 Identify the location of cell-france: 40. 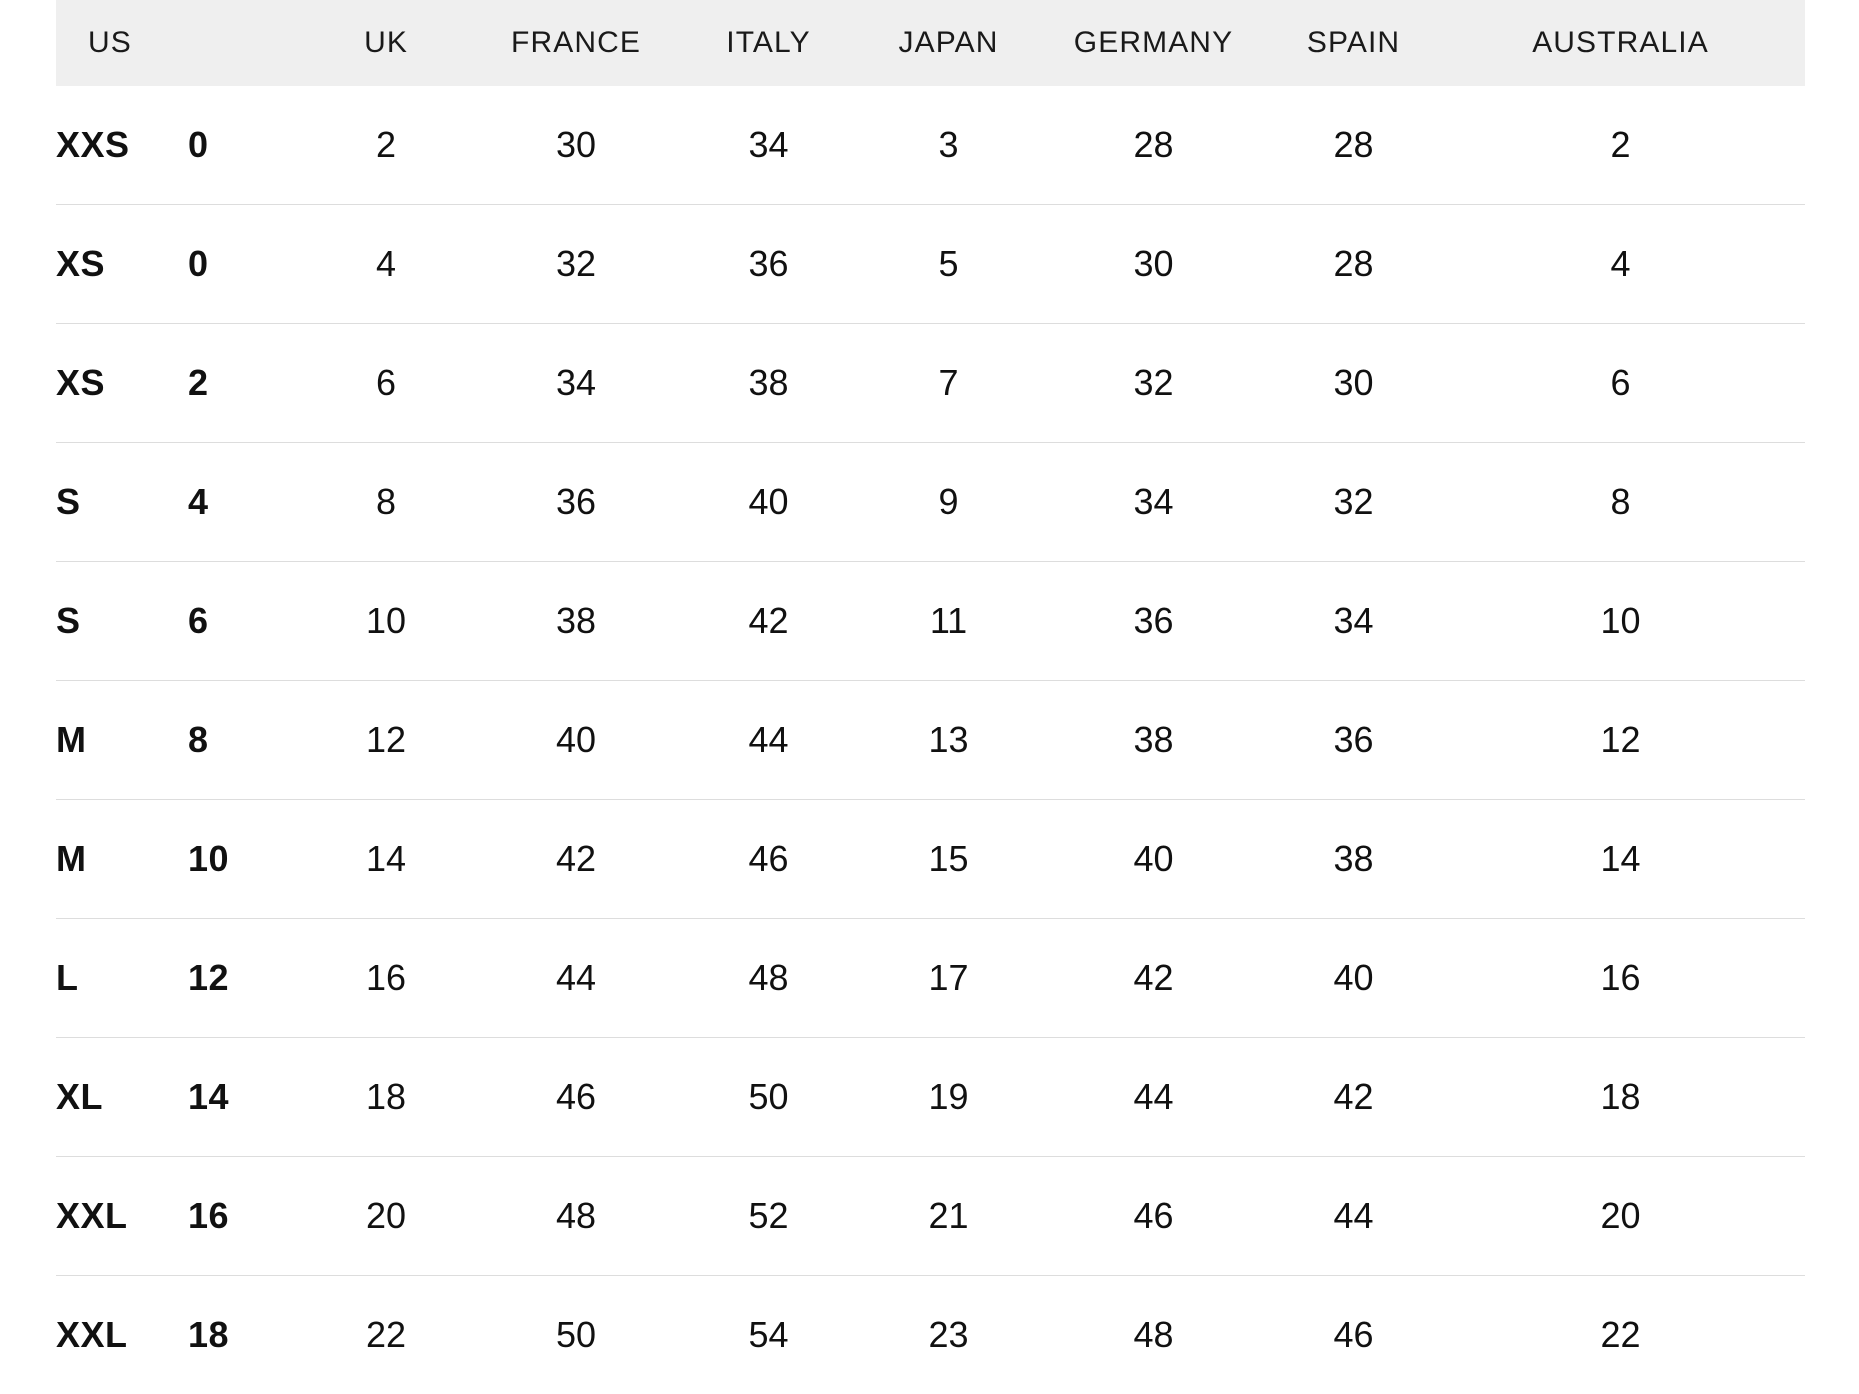
(576, 740).